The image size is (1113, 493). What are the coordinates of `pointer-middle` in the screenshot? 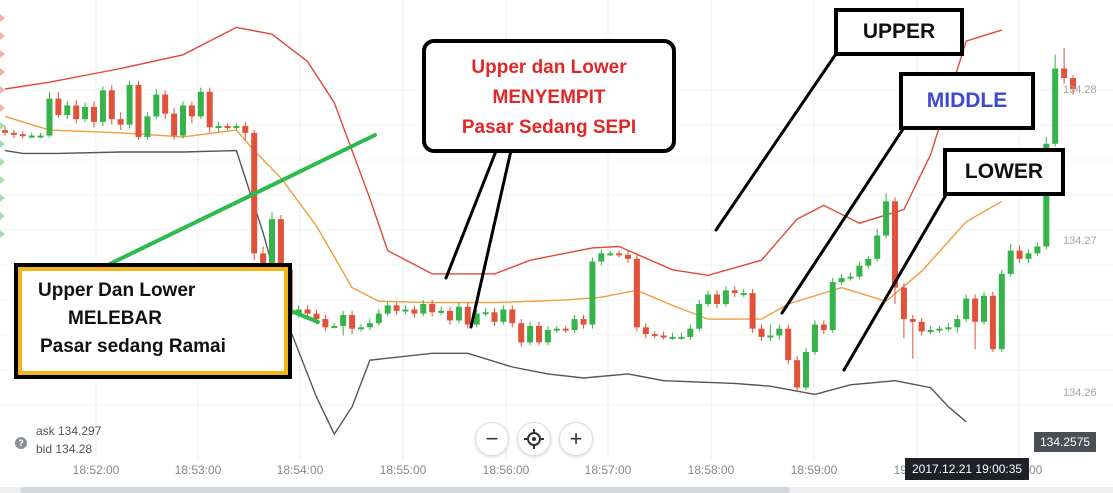 It's located at (844, 218).